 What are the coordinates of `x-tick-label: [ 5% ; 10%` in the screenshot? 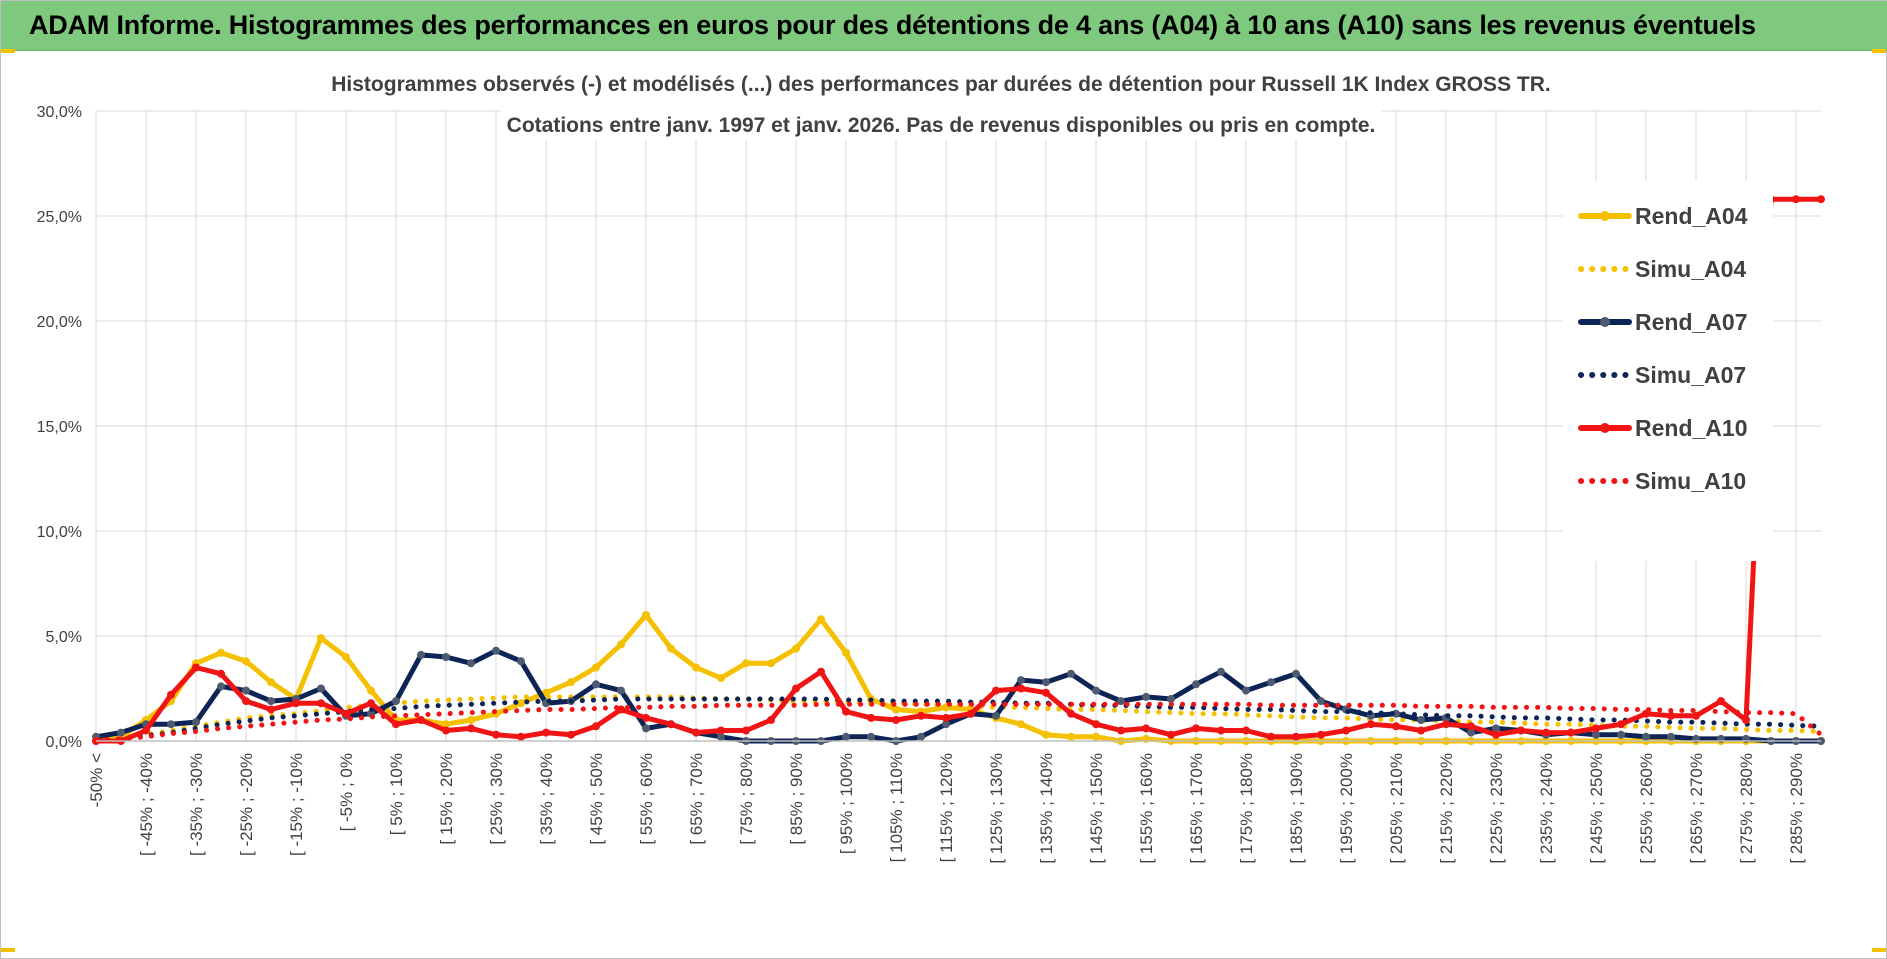 It's located at (396, 794).